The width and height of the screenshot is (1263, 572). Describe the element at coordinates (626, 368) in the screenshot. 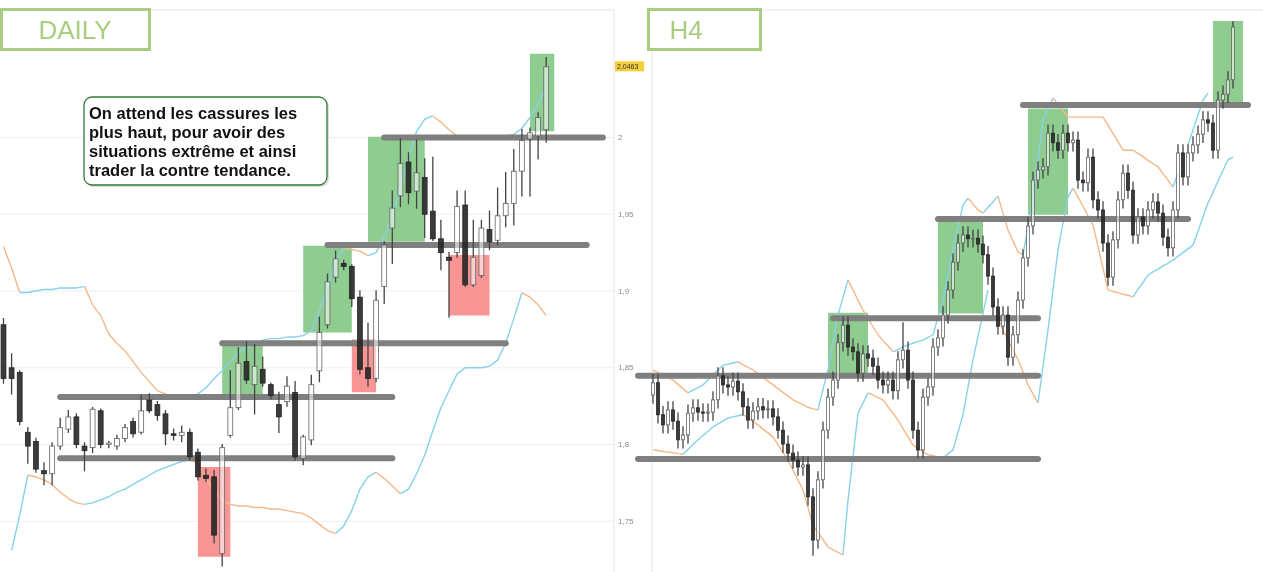

I see `y-tick-label: 1,85` at that location.